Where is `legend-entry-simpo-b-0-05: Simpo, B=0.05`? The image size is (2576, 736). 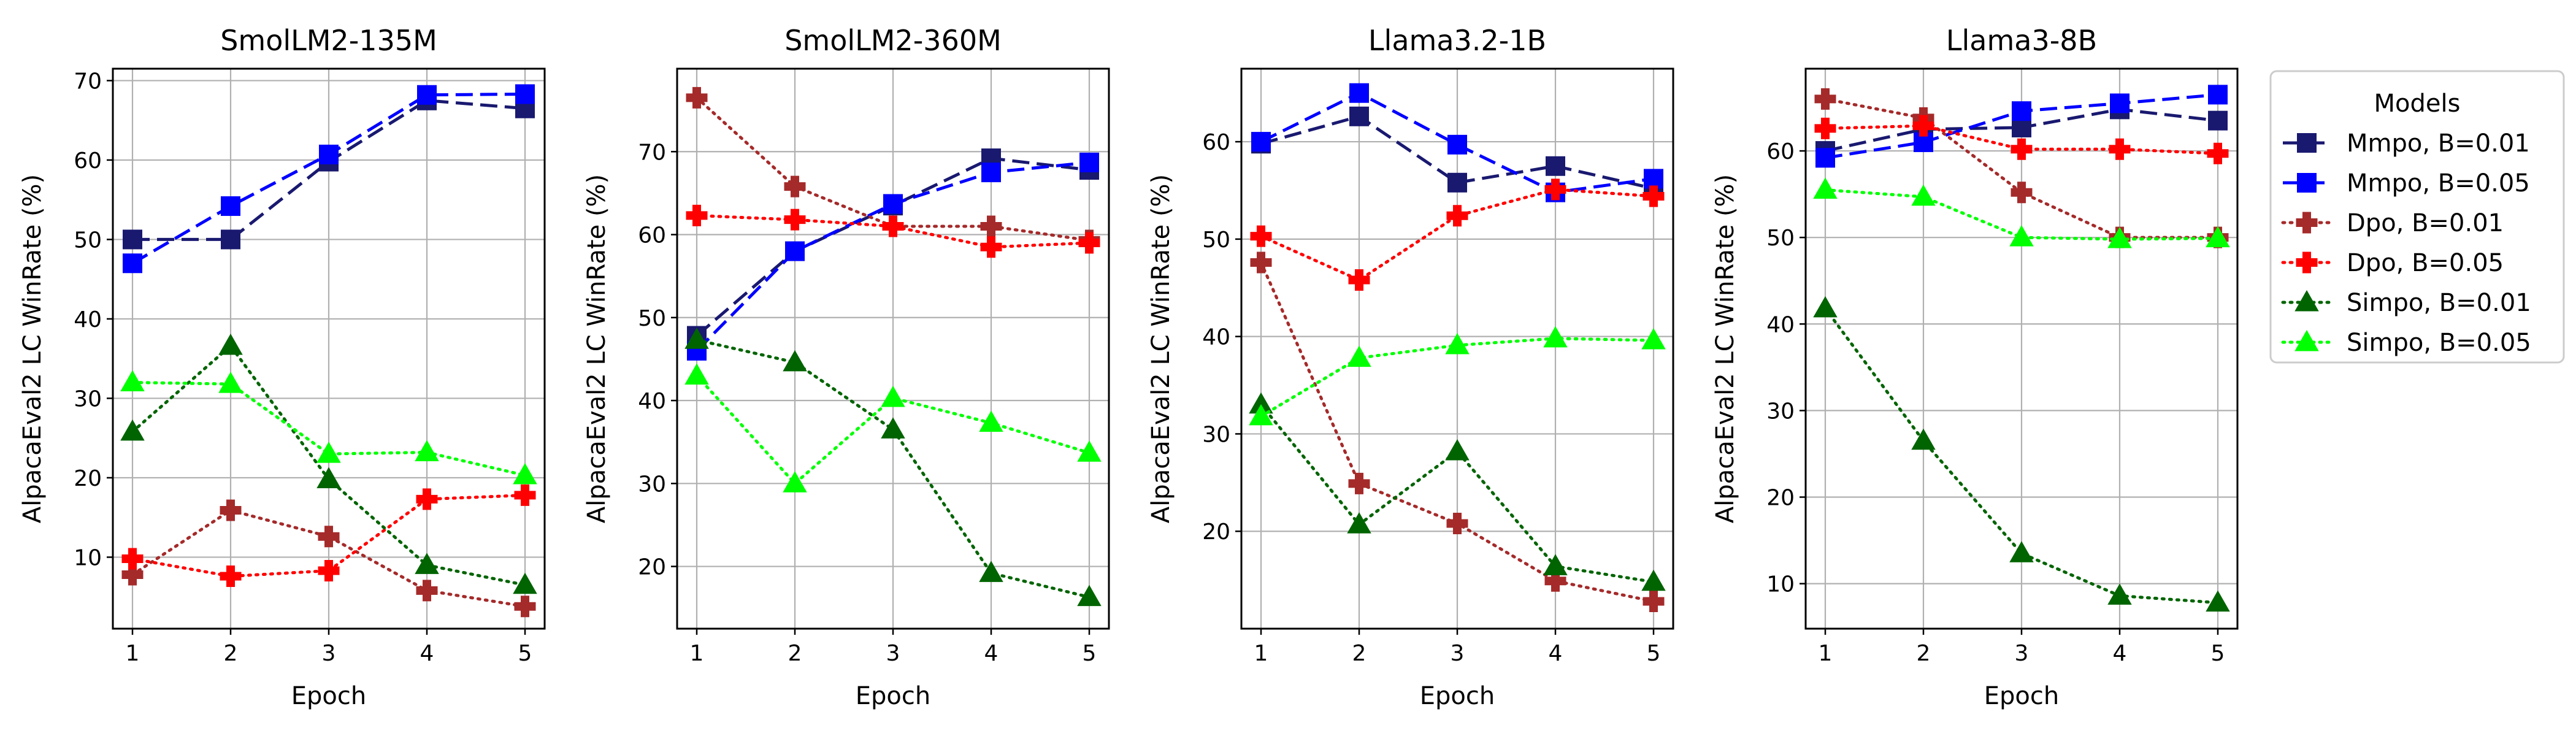 legend-entry-simpo-b-0-05: Simpo, B=0.05 is located at coordinates (2406, 343).